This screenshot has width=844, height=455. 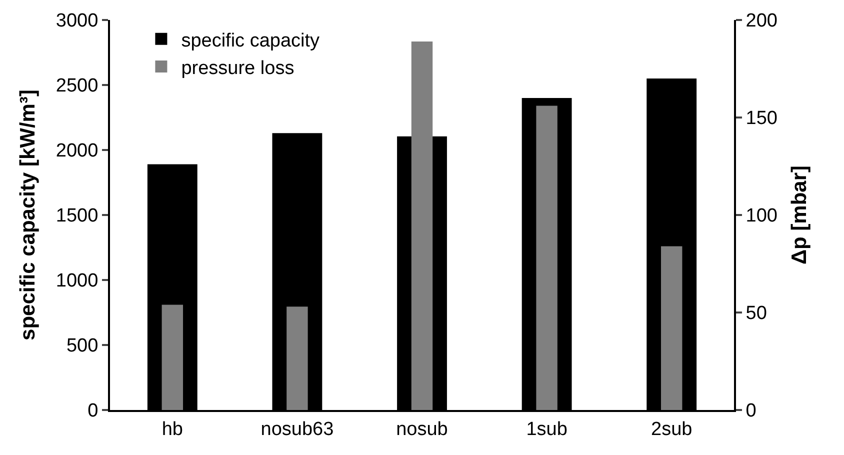 I want to click on x-tick-label: 2sub, so click(x=671, y=429).